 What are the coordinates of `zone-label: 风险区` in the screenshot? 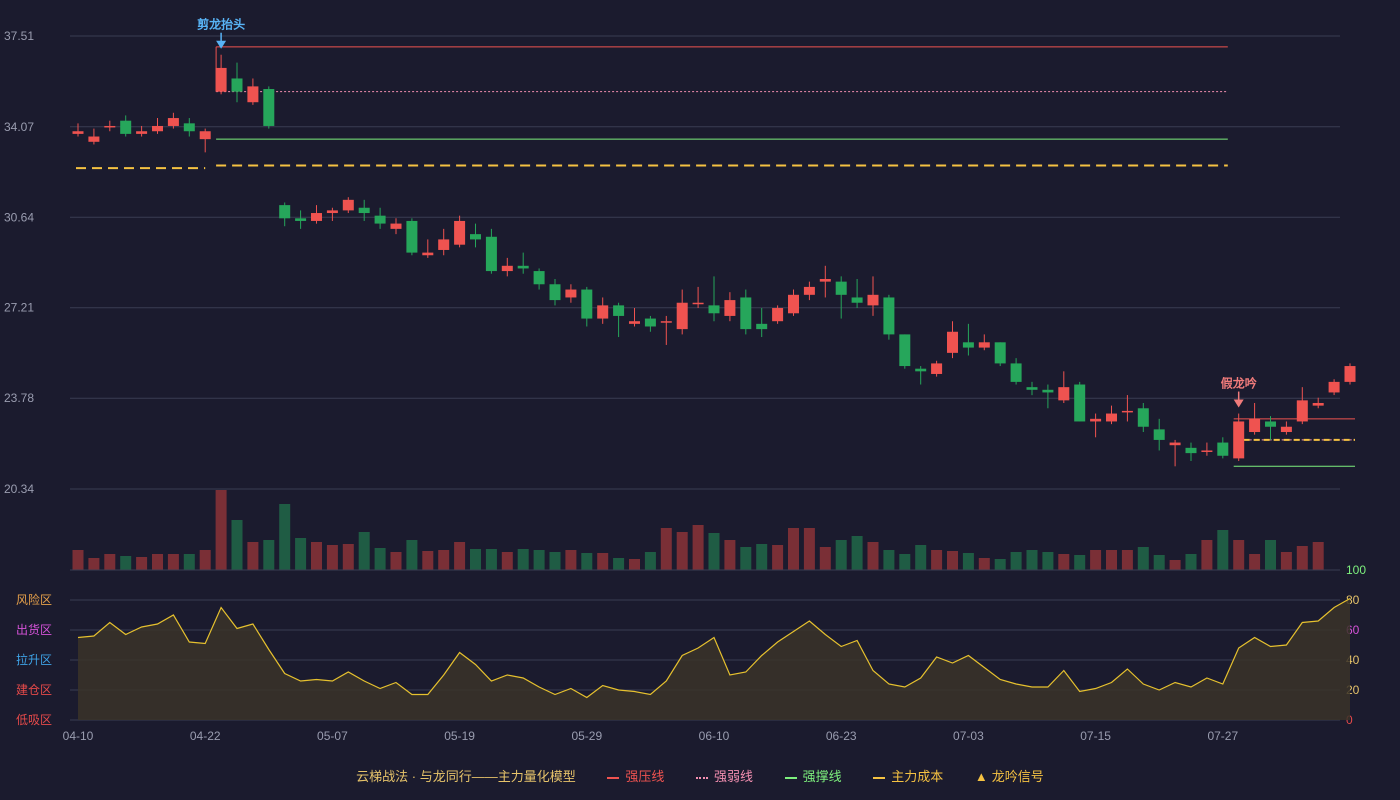 It's located at (34, 599).